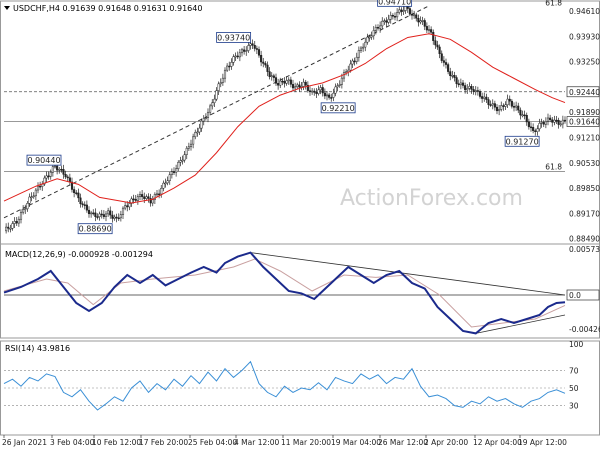 The height and width of the screenshot is (450, 600). What do you see at coordinates (520, 324) in the screenshot?
I see `macd-trendline` at bounding box center [520, 324].